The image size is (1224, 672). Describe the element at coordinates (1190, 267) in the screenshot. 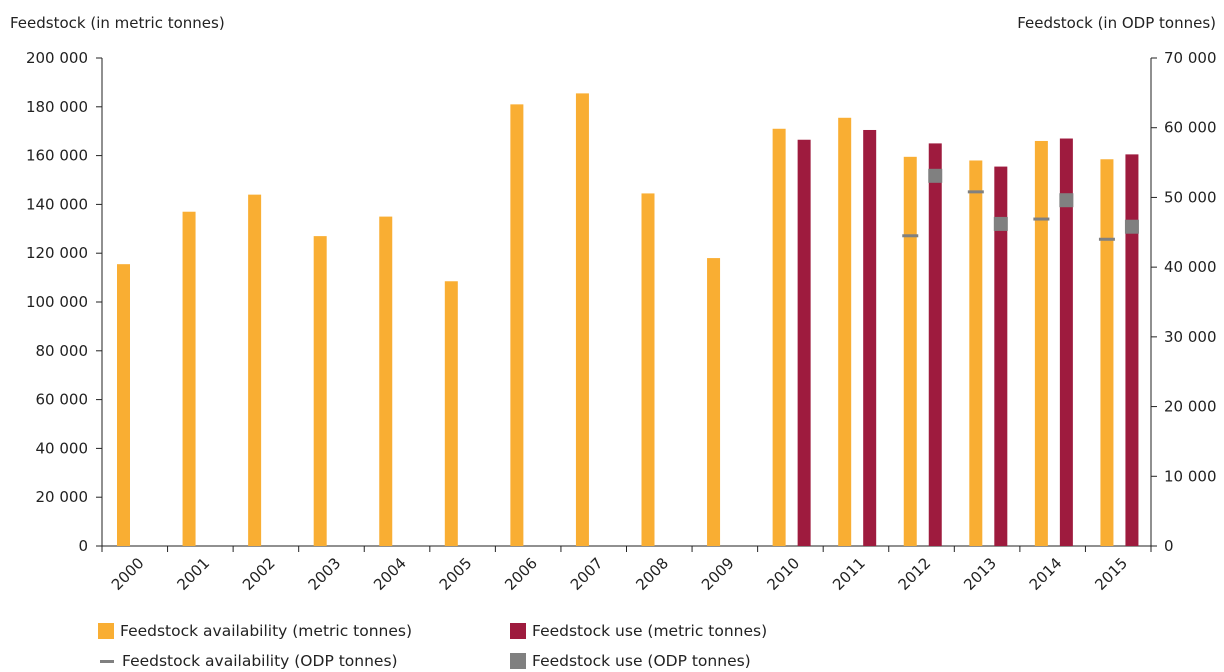

I see `right-tick-label: 40 000` at that location.